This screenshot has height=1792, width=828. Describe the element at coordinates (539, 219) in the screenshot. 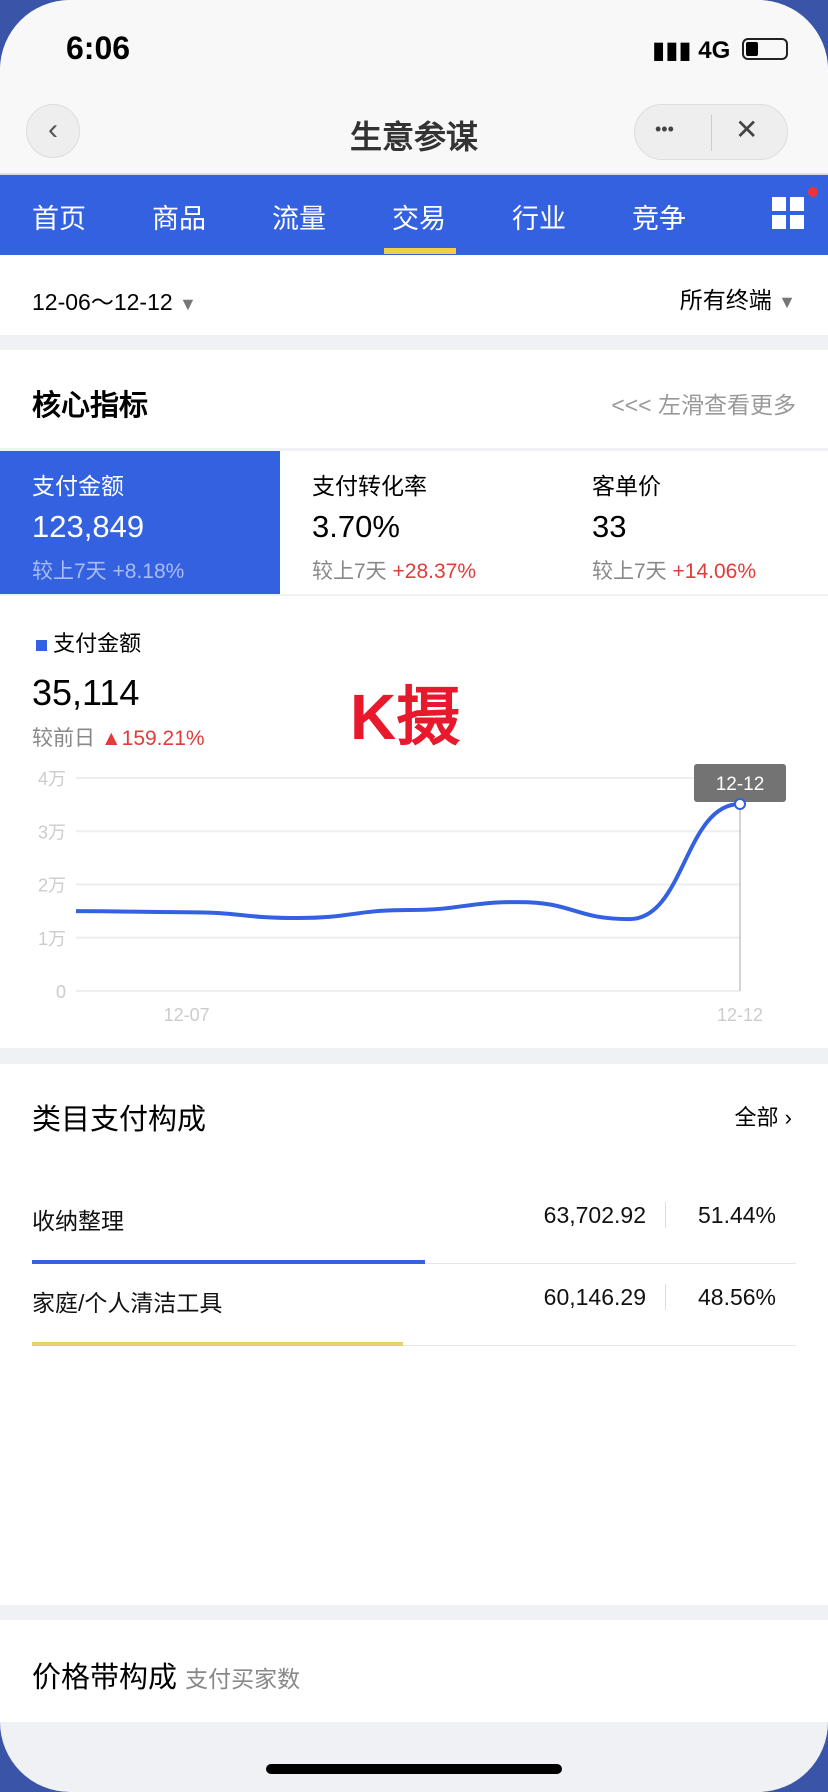

I see `tab-industry: 行业` at that location.